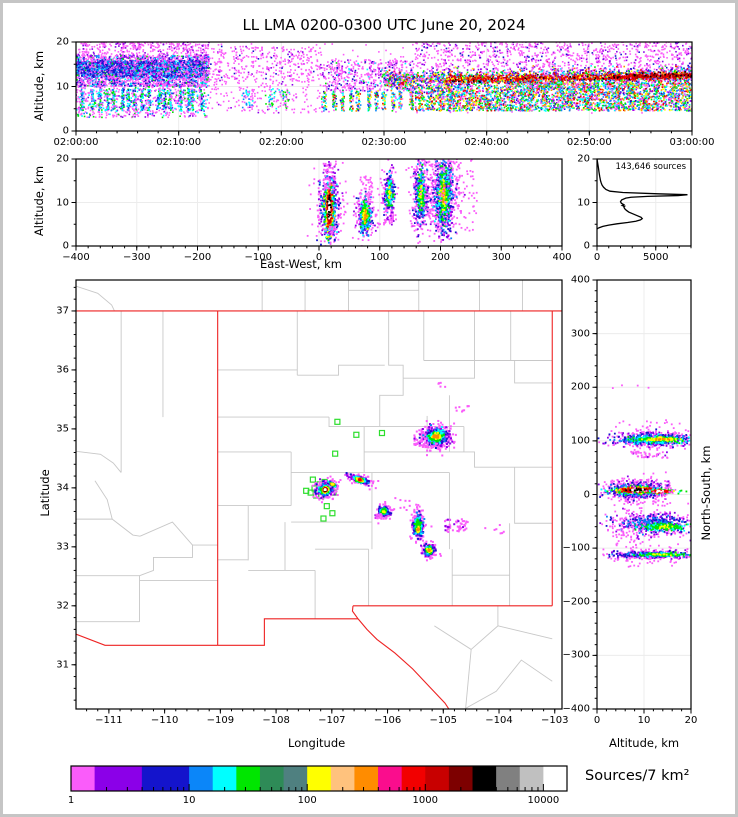 Image resolution: width=738 pixels, height=817 pixels. Describe the element at coordinates (650, 167) in the screenshot. I see `sources-count-annotation: 143,646 sources` at that location.